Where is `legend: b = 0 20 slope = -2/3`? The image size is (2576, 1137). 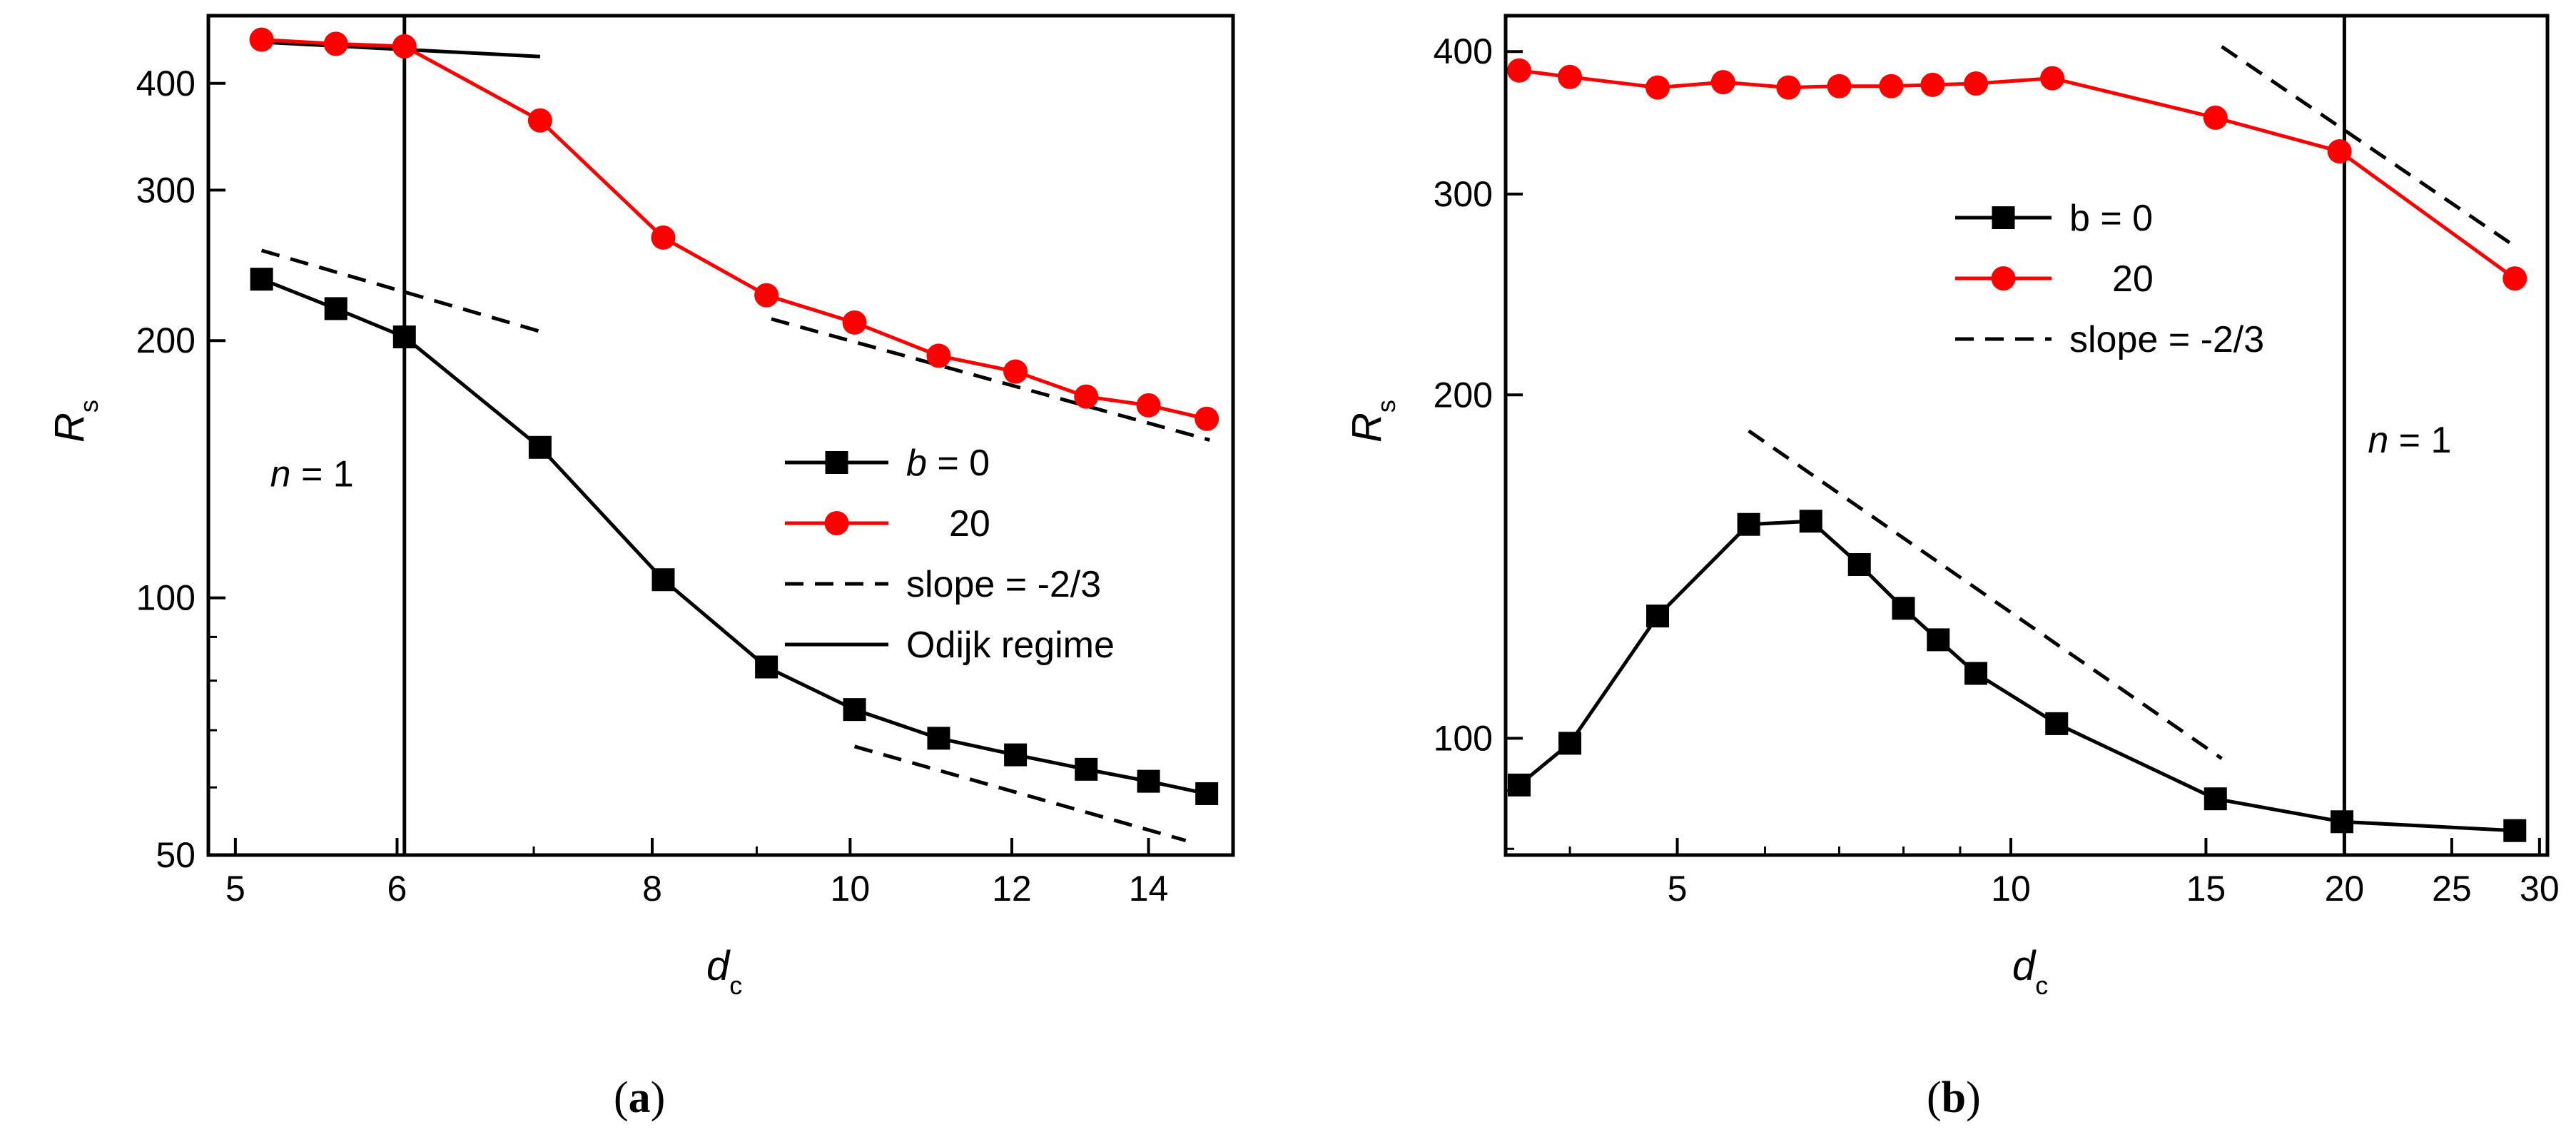
legend: b = 0 20 slope = -2/3 is located at coordinates (2109, 279).